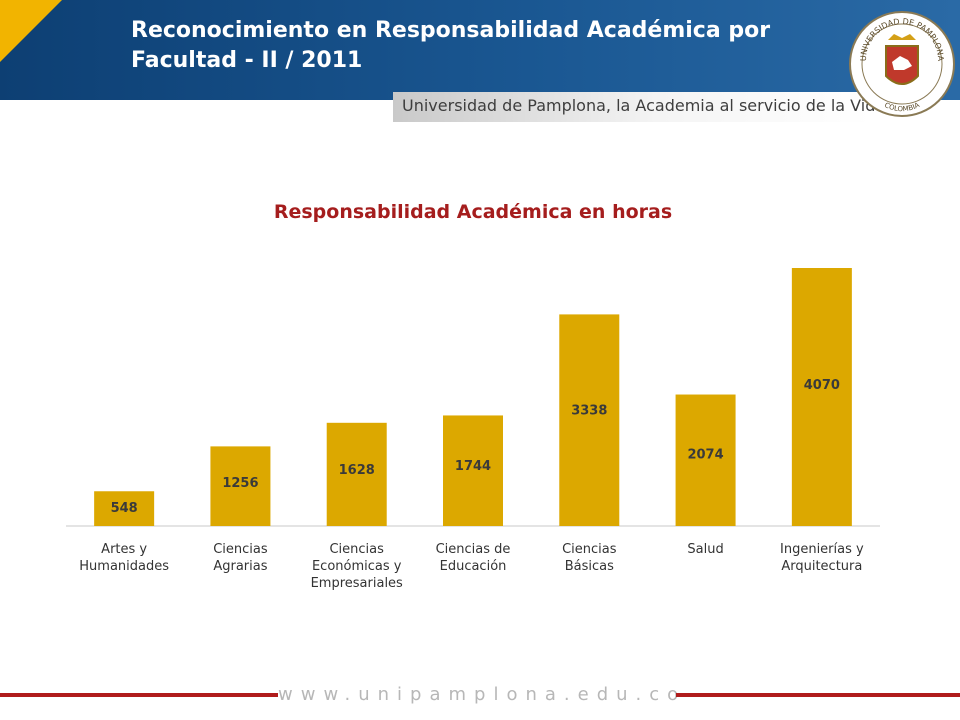 The height and width of the screenshot is (720, 960). I want to click on bar-value-label: 4070, so click(822, 385).